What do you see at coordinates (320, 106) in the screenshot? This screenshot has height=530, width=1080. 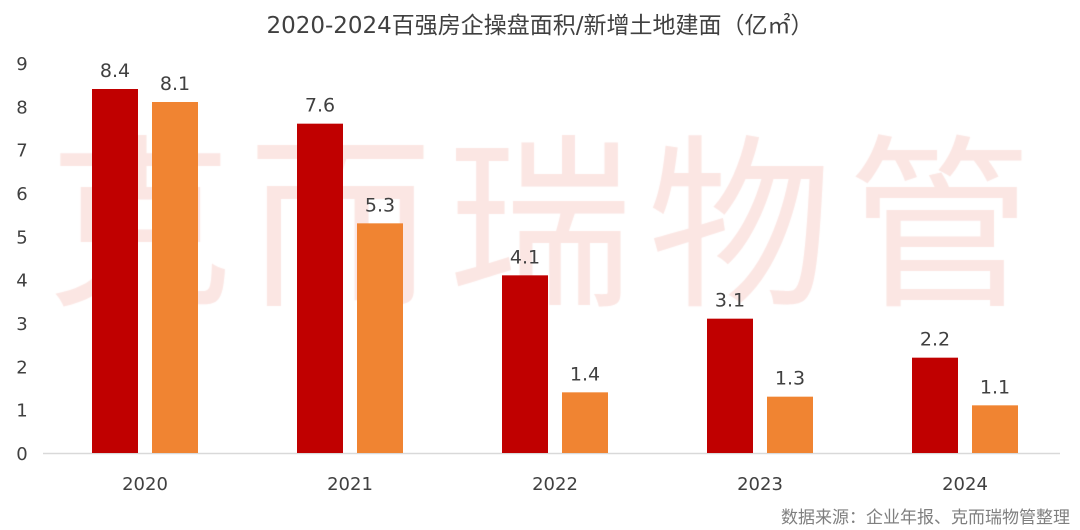 I see `data-label: 7.6` at bounding box center [320, 106].